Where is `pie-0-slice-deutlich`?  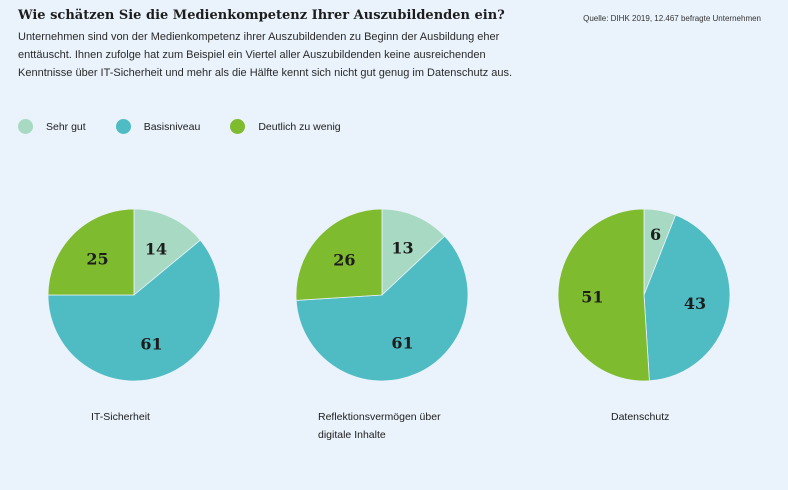 pie-0-slice-deutlich is located at coordinates (91, 252).